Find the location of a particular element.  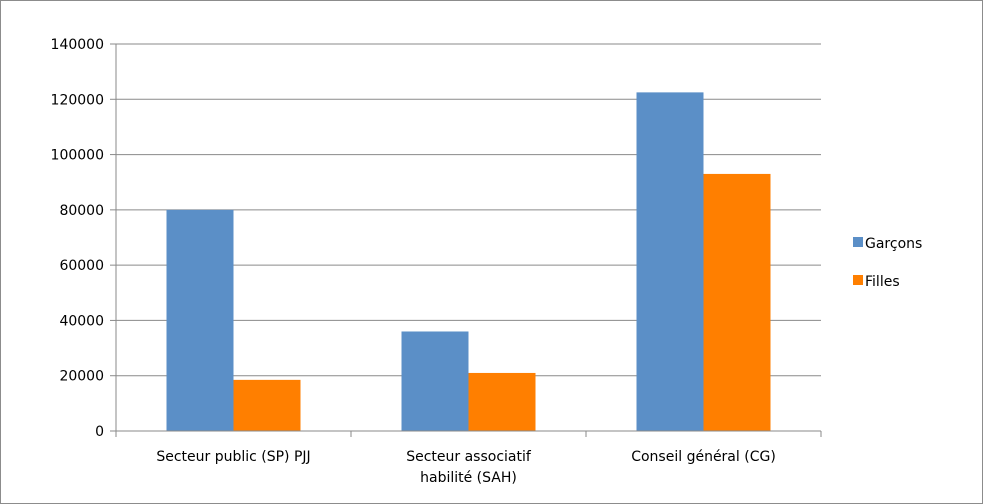

x-category-label: Secteur public (SP) PJJ is located at coordinates (233, 457).